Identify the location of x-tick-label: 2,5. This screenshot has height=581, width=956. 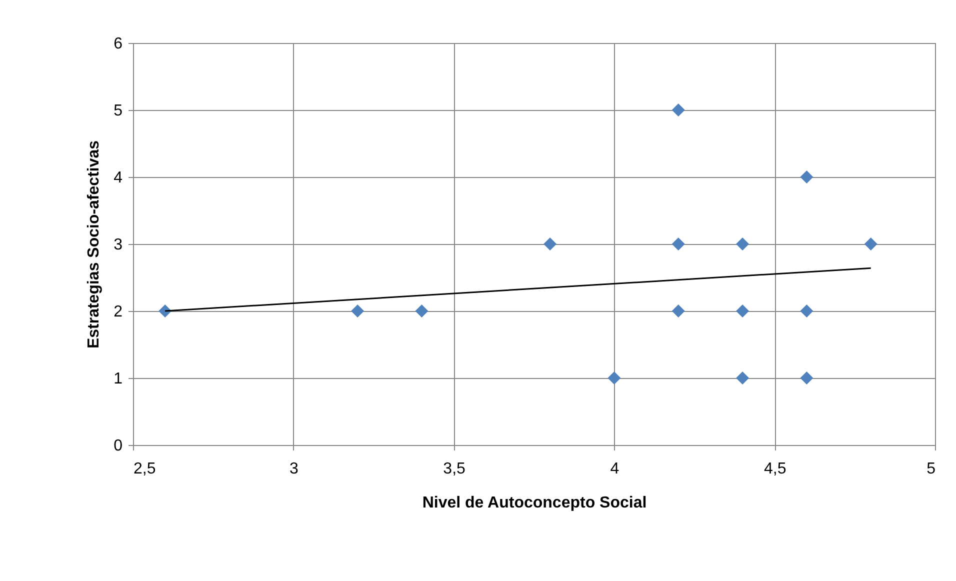
(145, 469).